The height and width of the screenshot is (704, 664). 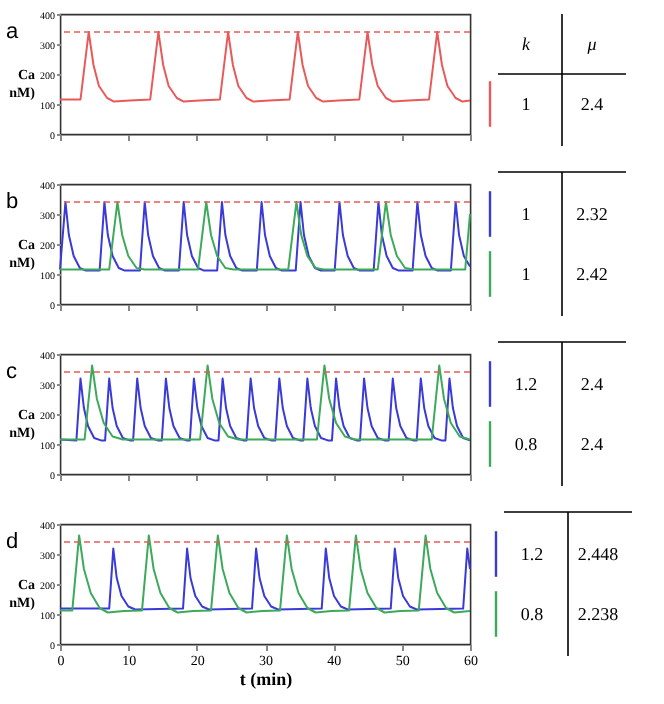 What do you see at coordinates (598, 554) in the screenshot?
I see `text: 2.448` at bounding box center [598, 554].